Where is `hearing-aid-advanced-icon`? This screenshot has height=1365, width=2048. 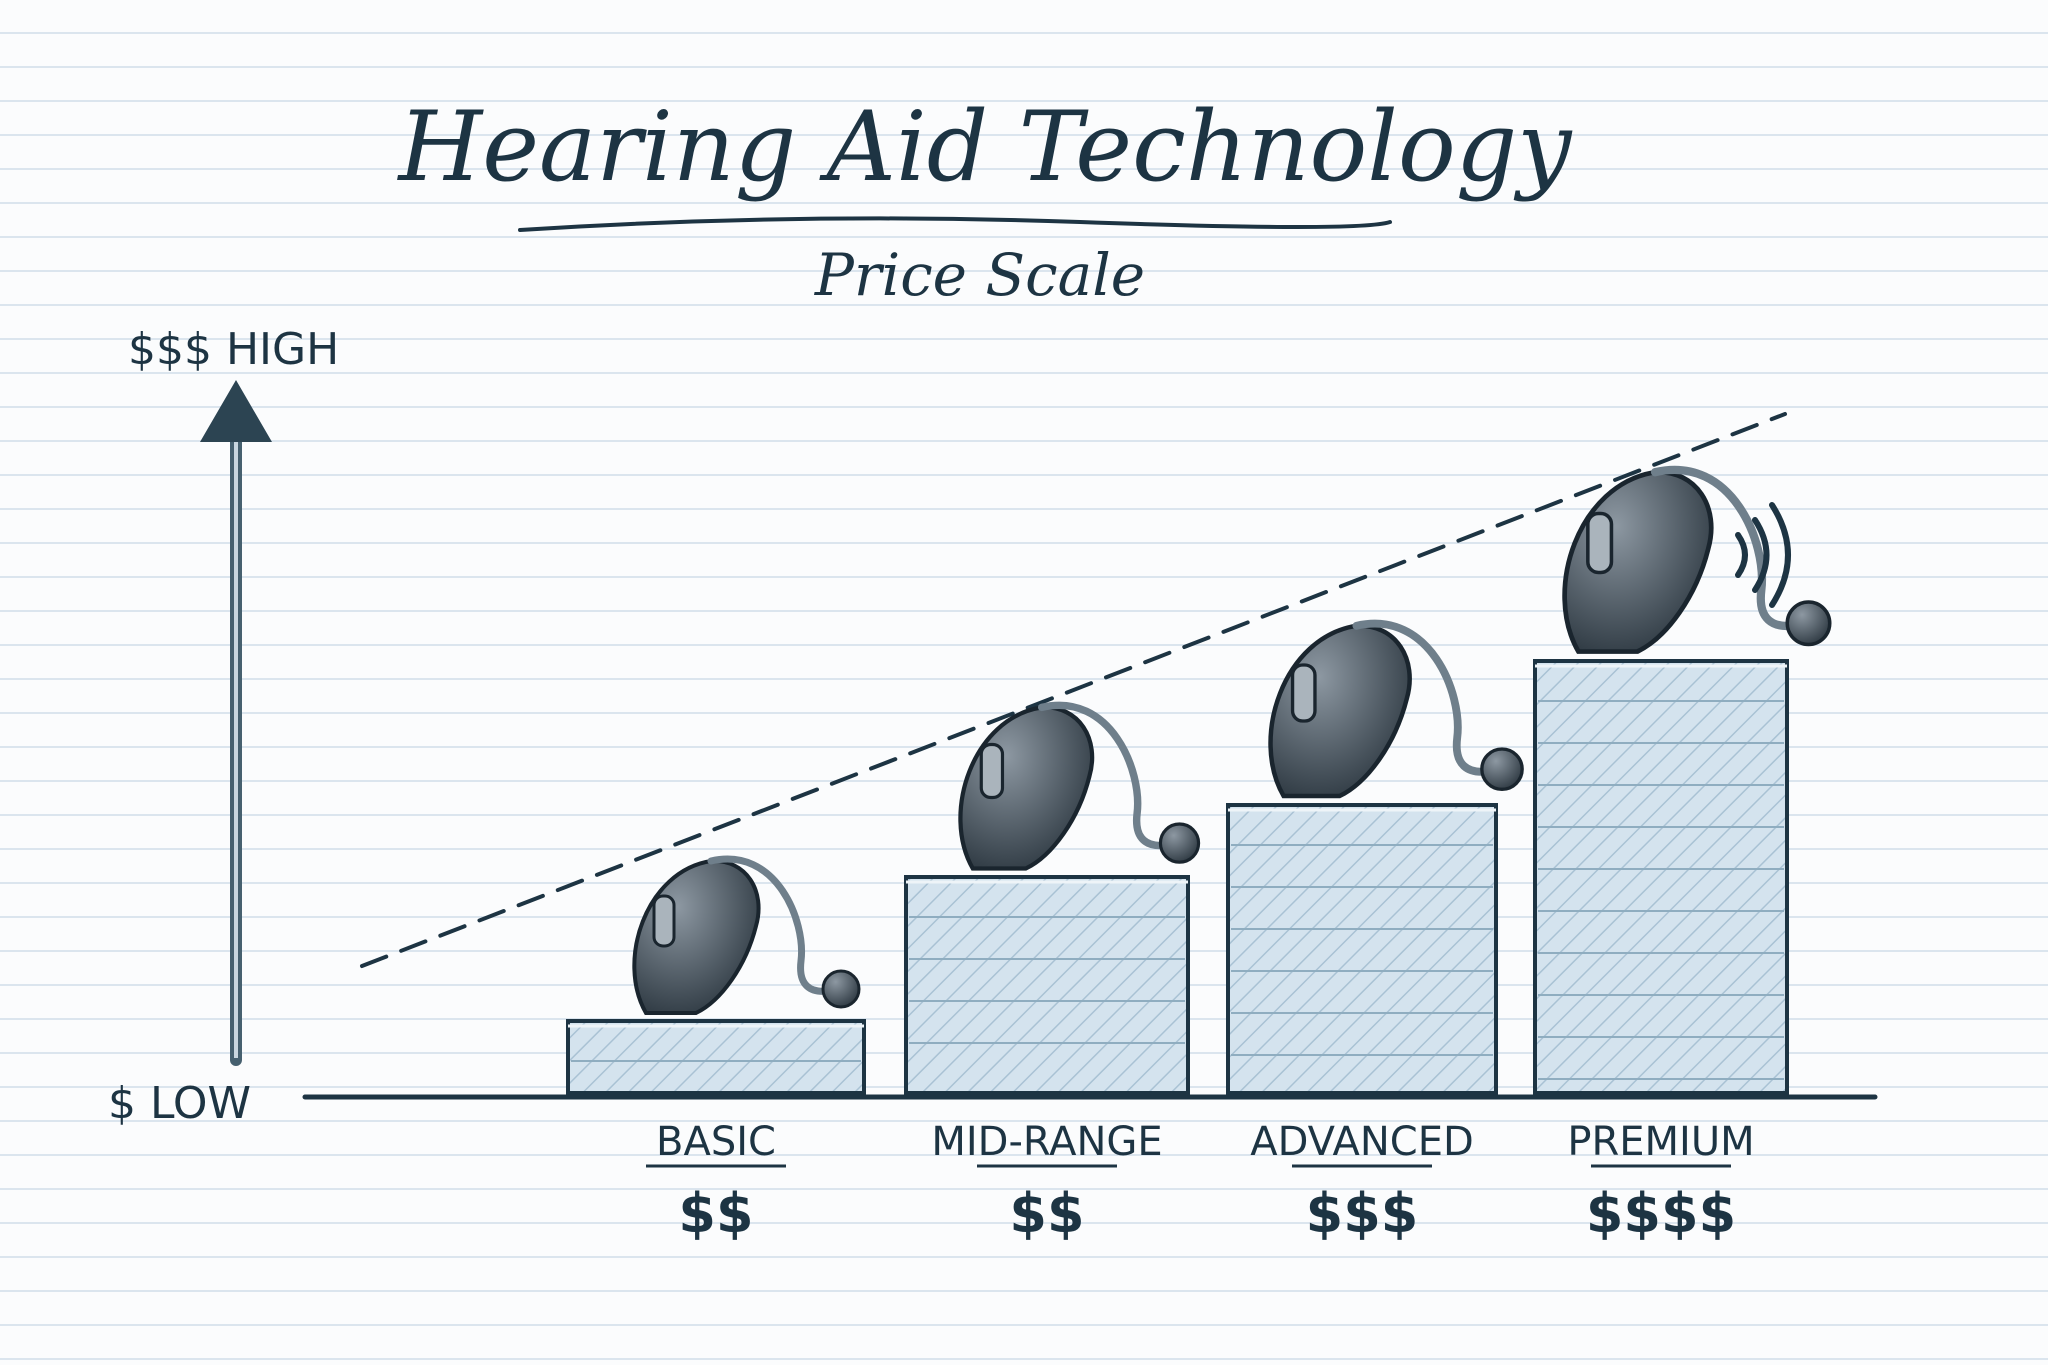 hearing-aid-advanced-icon is located at coordinates (1396, 709).